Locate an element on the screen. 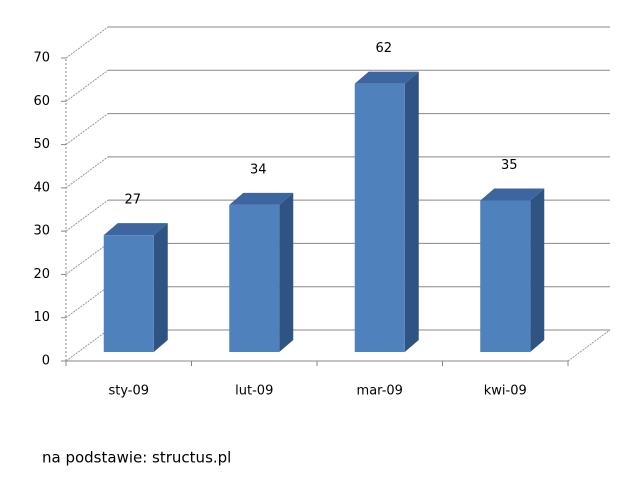 The width and height of the screenshot is (642, 492). floor-side is located at coordinates (589, 345).